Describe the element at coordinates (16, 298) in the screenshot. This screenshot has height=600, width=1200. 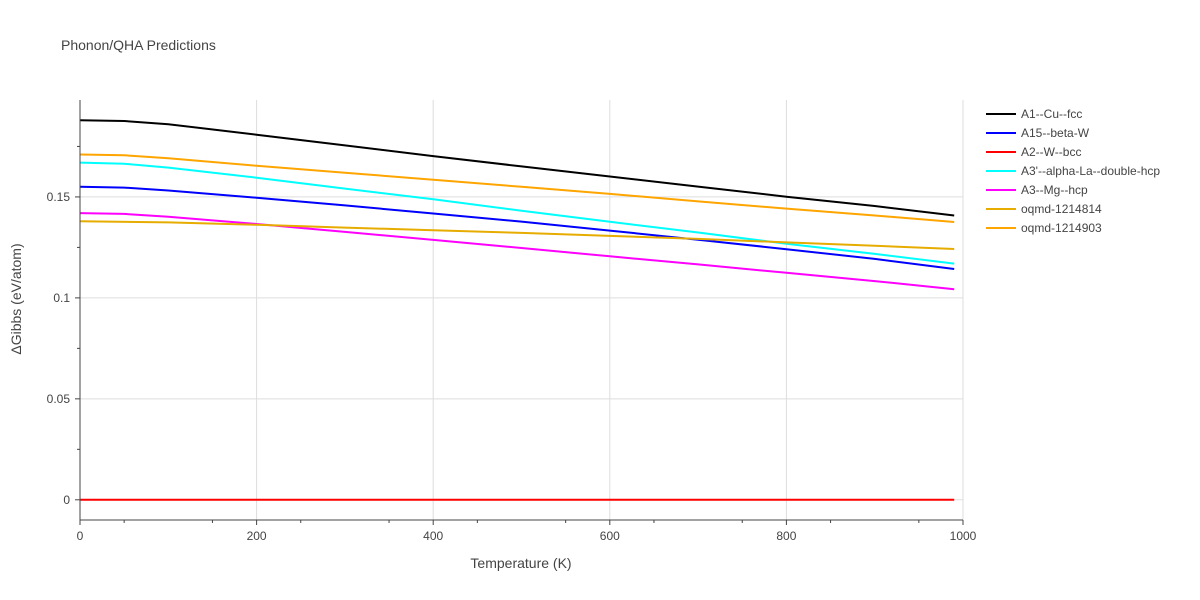
I see `y-axis-label: ΔGibbs (eV/atom)` at that location.